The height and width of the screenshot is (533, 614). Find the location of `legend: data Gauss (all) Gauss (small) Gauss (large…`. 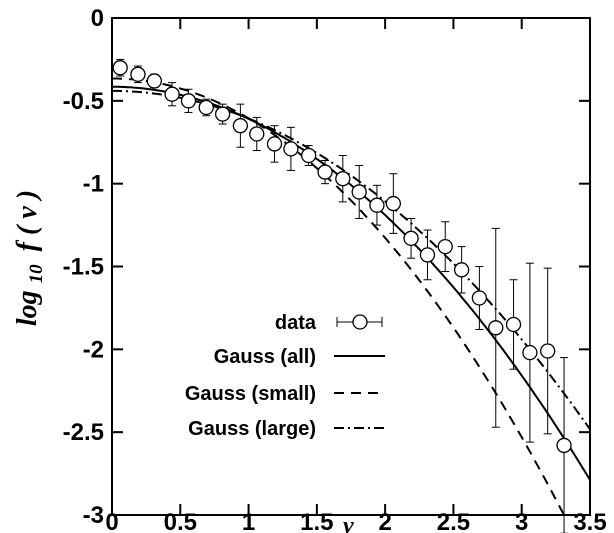

legend: data Gauss (all) Gauss (small) Gauss (large… is located at coordinates (285, 376).